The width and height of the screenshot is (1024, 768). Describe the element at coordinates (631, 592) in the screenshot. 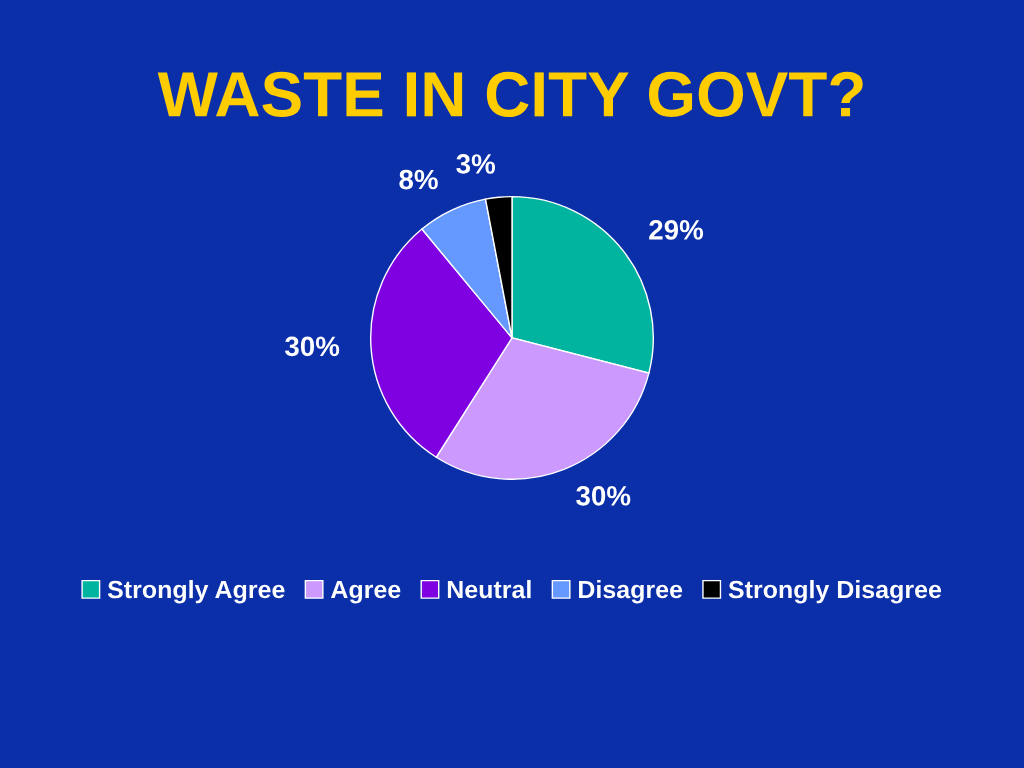

I see `legend-label: Disagree` at that location.